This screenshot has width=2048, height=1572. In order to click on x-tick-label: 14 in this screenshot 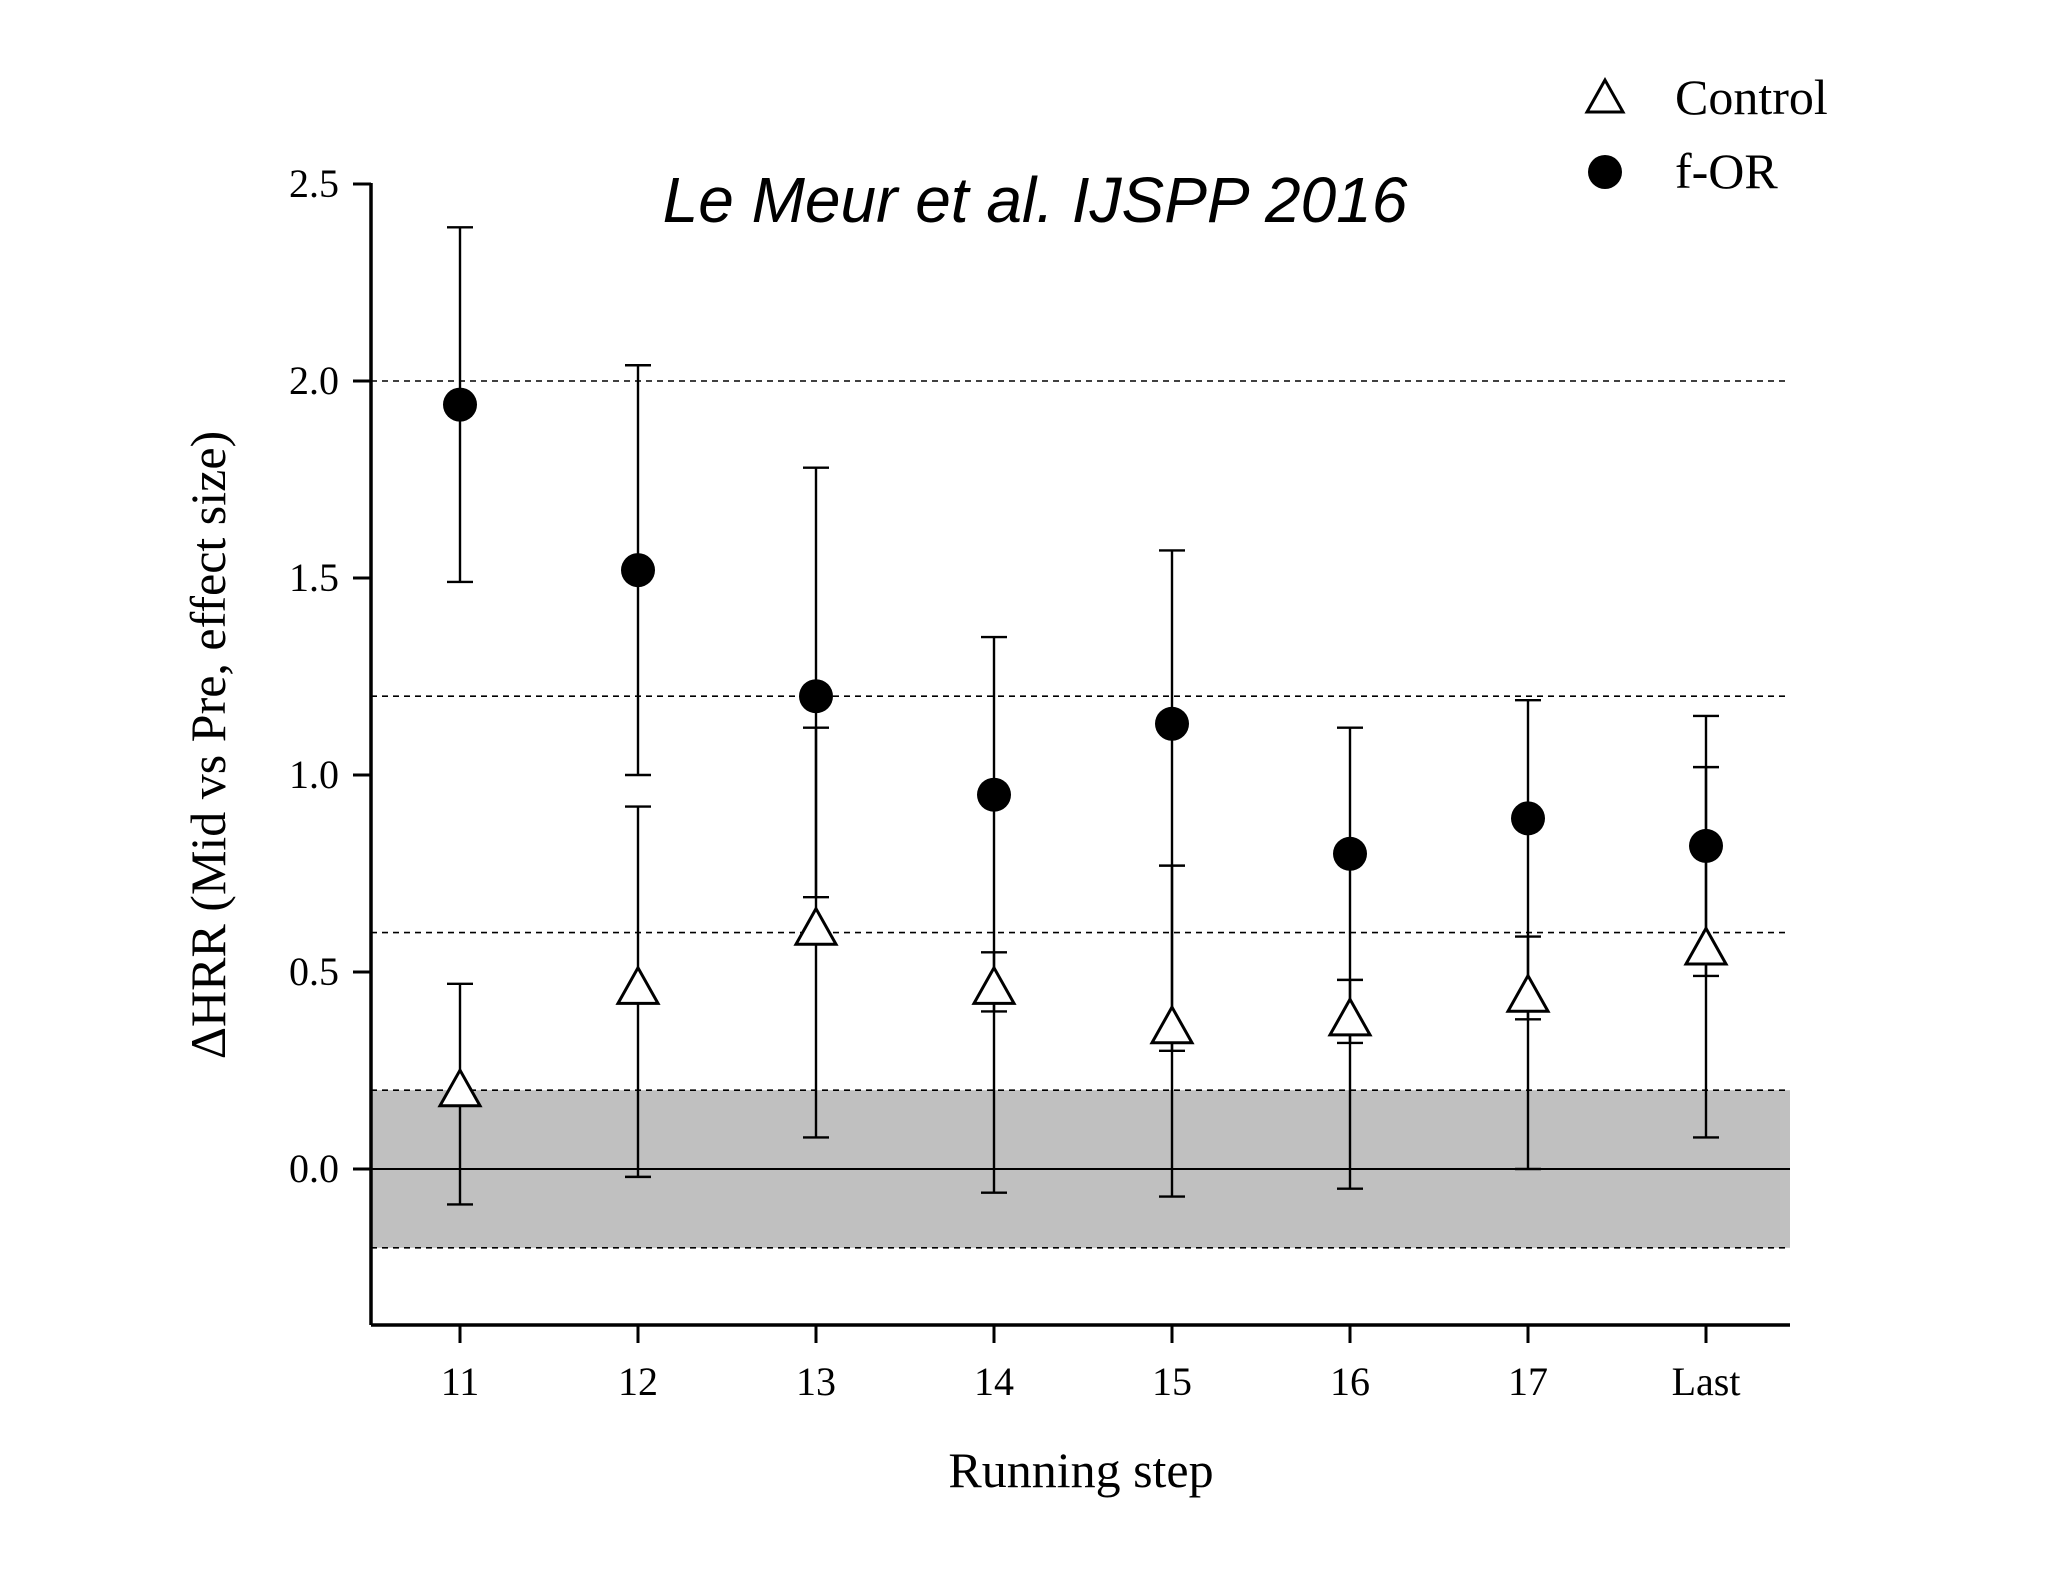, I will do `click(994, 1381)`.